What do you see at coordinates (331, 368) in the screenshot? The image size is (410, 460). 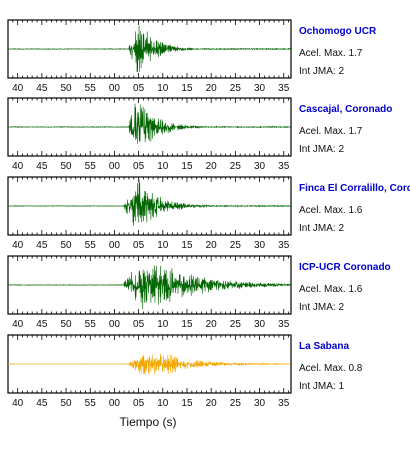 I see `max-acceleration: Acel. Max. 0.8` at bounding box center [331, 368].